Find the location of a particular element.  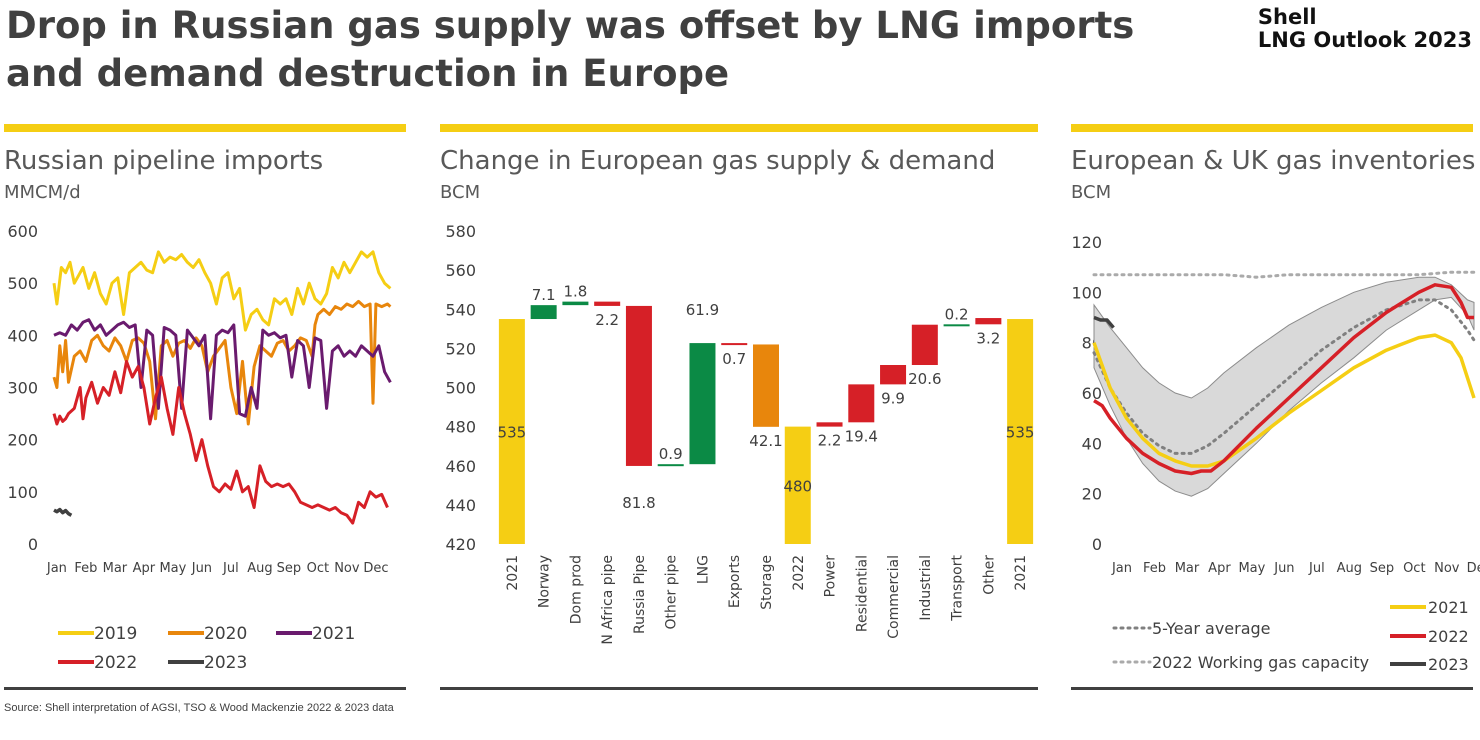

series-line-2022 is located at coordinates (220, 442).